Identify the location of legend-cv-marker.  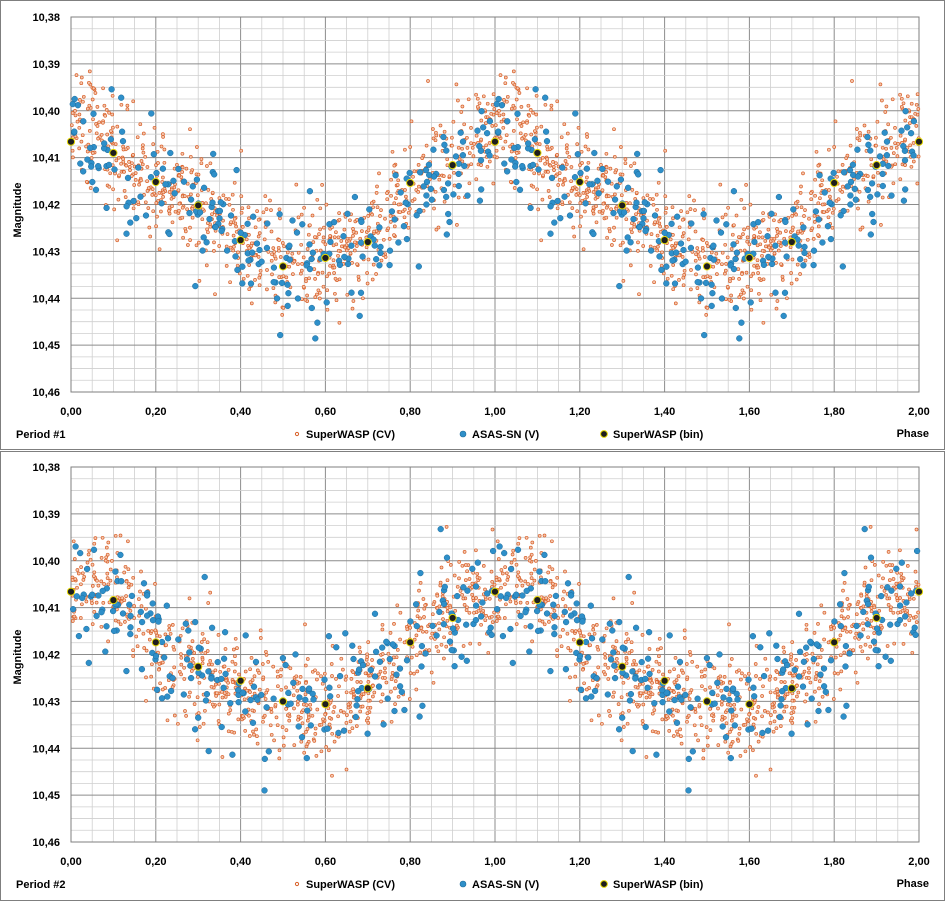
(297, 434).